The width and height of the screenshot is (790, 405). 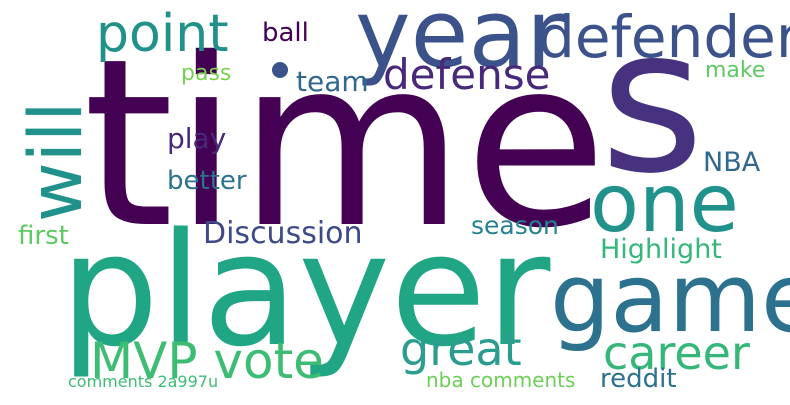 I want to click on word-great: great, so click(x=461, y=349).